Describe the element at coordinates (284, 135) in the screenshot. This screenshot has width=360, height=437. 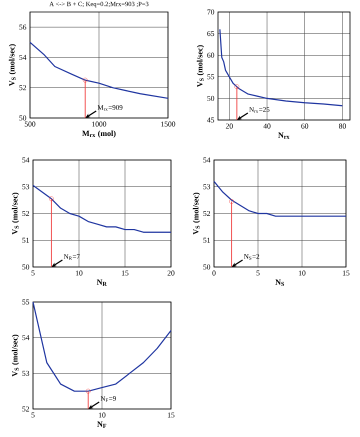
I see `x-axis-title: N$_{rx}$` at that location.